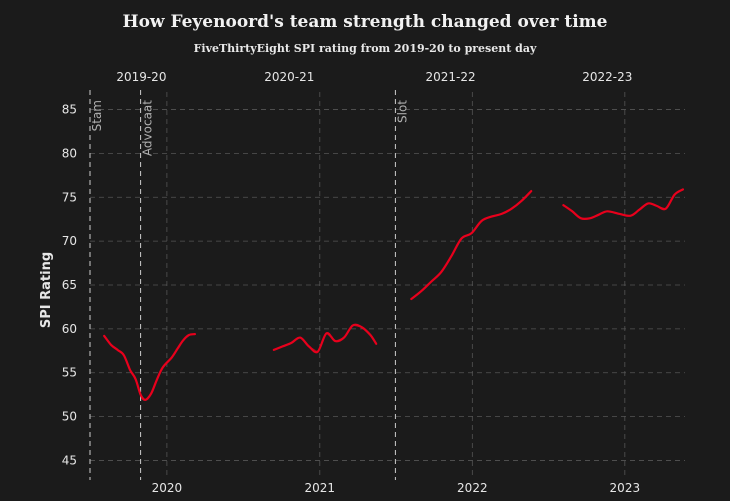  What do you see at coordinates (320, 488) in the screenshot?
I see `x-tick-label: 2021` at bounding box center [320, 488].